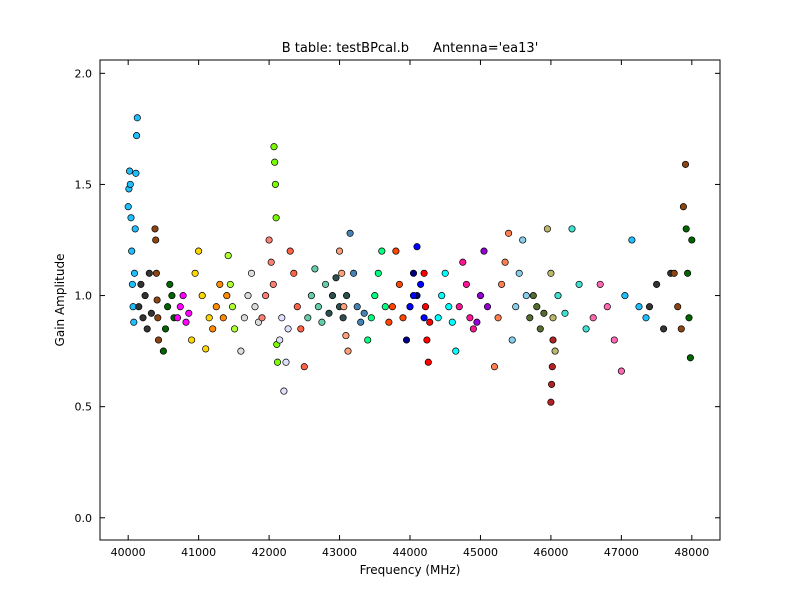  I want to click on y-tick-label: 2.0, so click(84, 73).